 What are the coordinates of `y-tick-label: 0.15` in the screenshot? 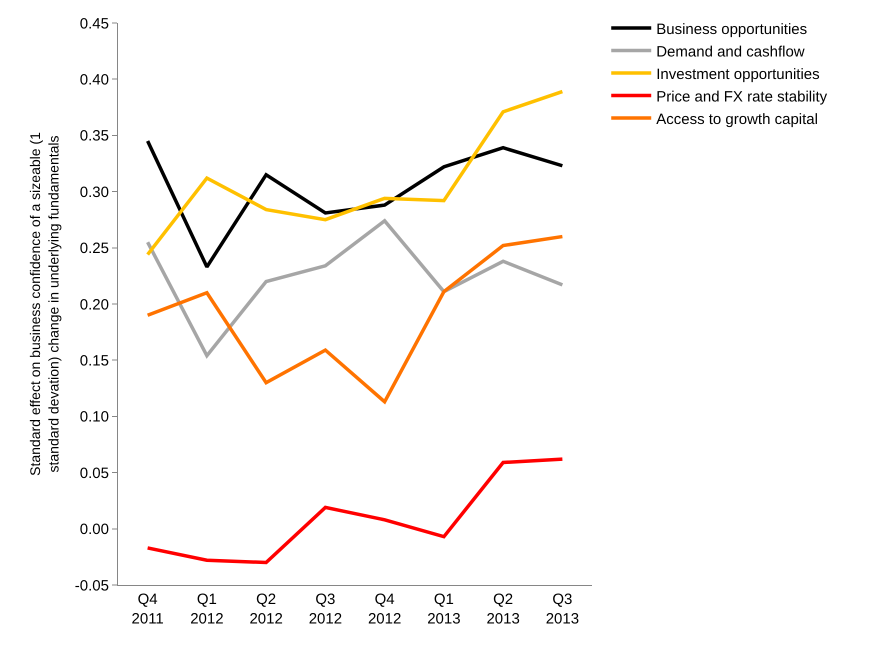 It's located at (94, 361).